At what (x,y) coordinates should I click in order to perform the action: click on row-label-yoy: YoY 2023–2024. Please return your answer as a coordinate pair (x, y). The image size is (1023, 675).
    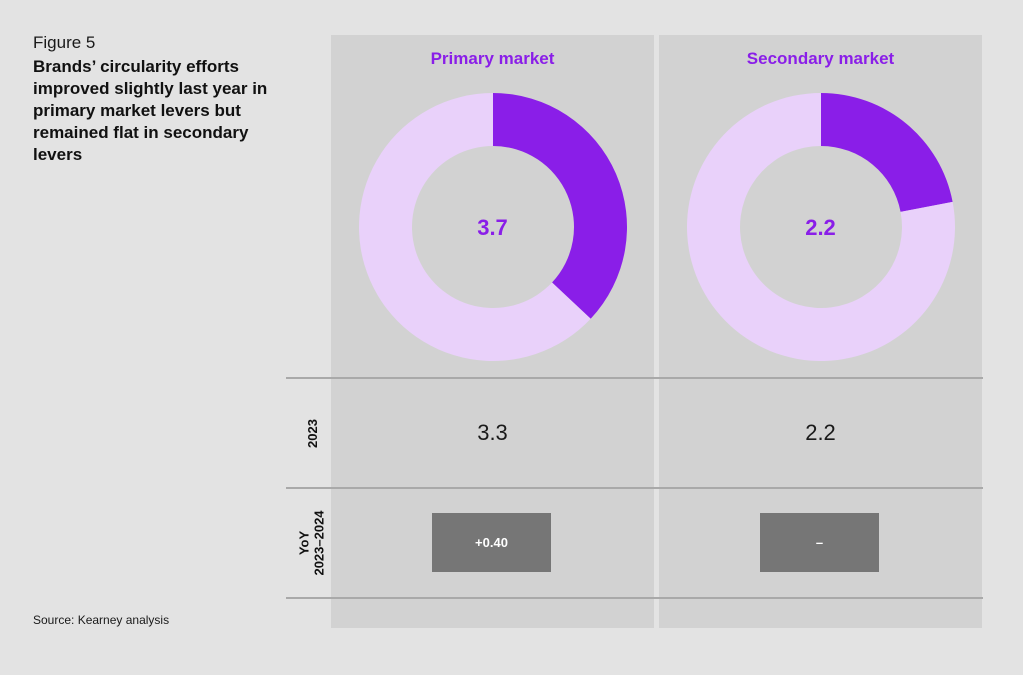
    Looking at the image, I should click on (312, 543).